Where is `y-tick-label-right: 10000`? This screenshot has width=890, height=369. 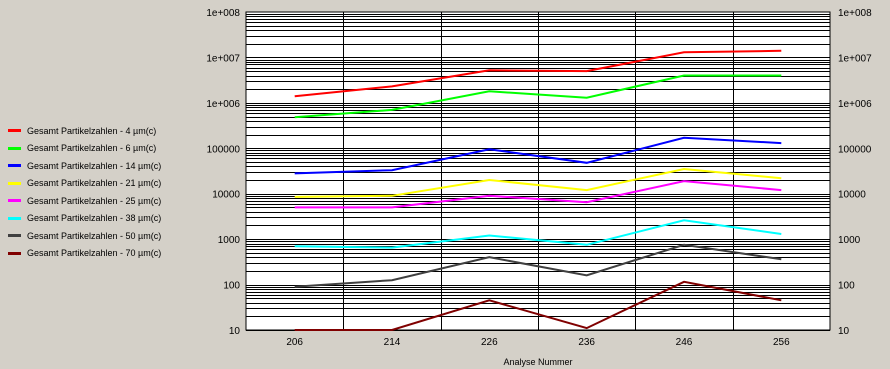 y-tick-label-right: 10000 is located at coordinates (852, 195).